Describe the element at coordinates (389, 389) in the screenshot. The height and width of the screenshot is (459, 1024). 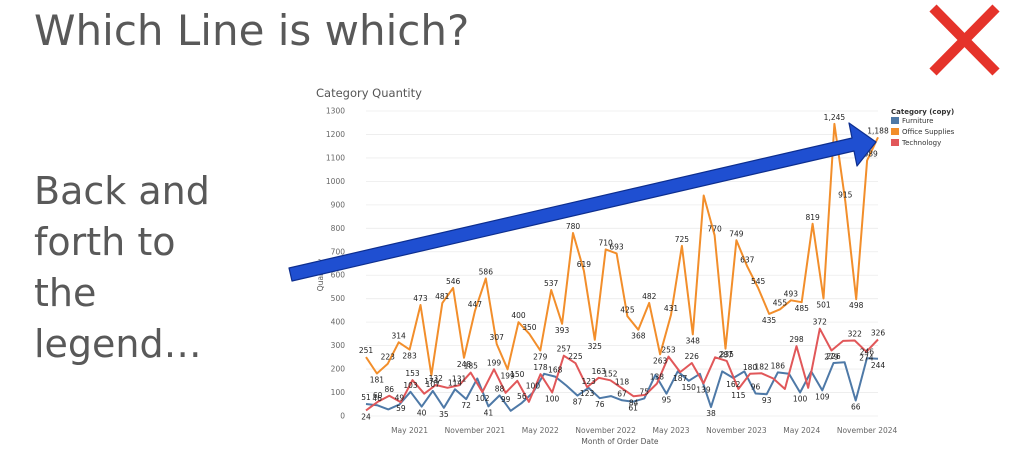
I see `data-label: 86` at that location.